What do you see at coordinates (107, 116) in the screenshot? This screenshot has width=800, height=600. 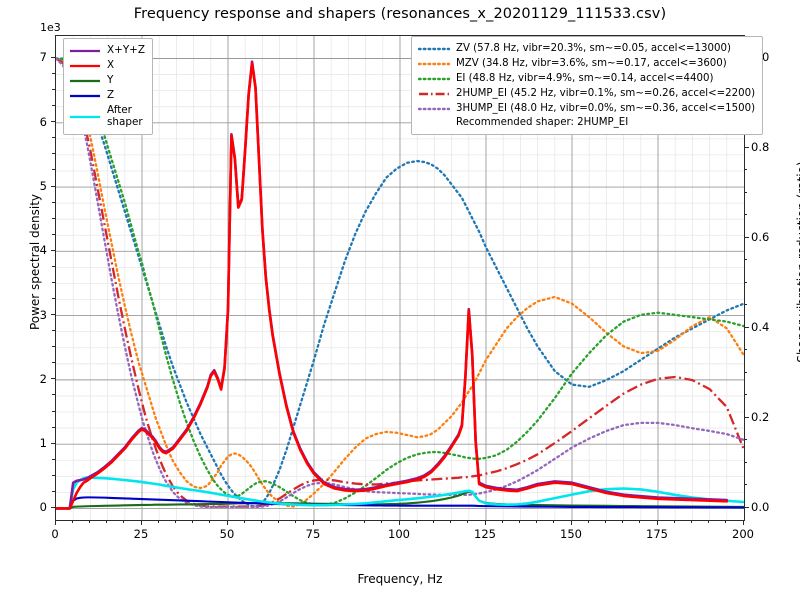 I see `legend-item-after-shaper: After shaper` at bounding box center [107, 116].